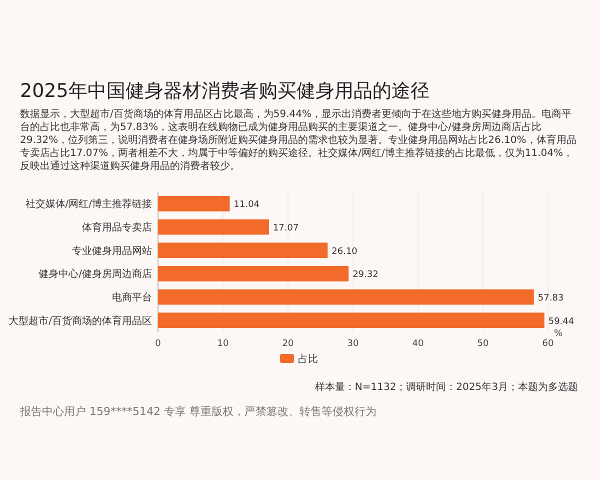 The image size is (600, 480). What do you see at coordinates (365, 275) in the screenshot?
I see `data-label: 29.32` at bounding box center [365, 275].